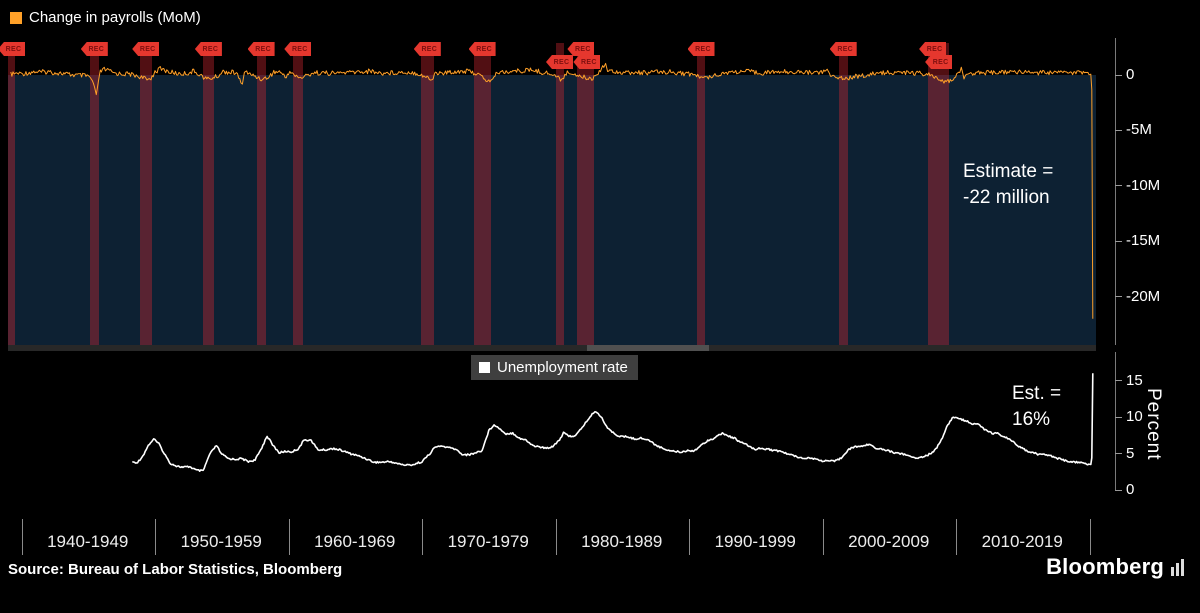  Describe the element at coordinates (221, 541) in the screenshot. I see `x-axis-label: 1950-1959` at that location.